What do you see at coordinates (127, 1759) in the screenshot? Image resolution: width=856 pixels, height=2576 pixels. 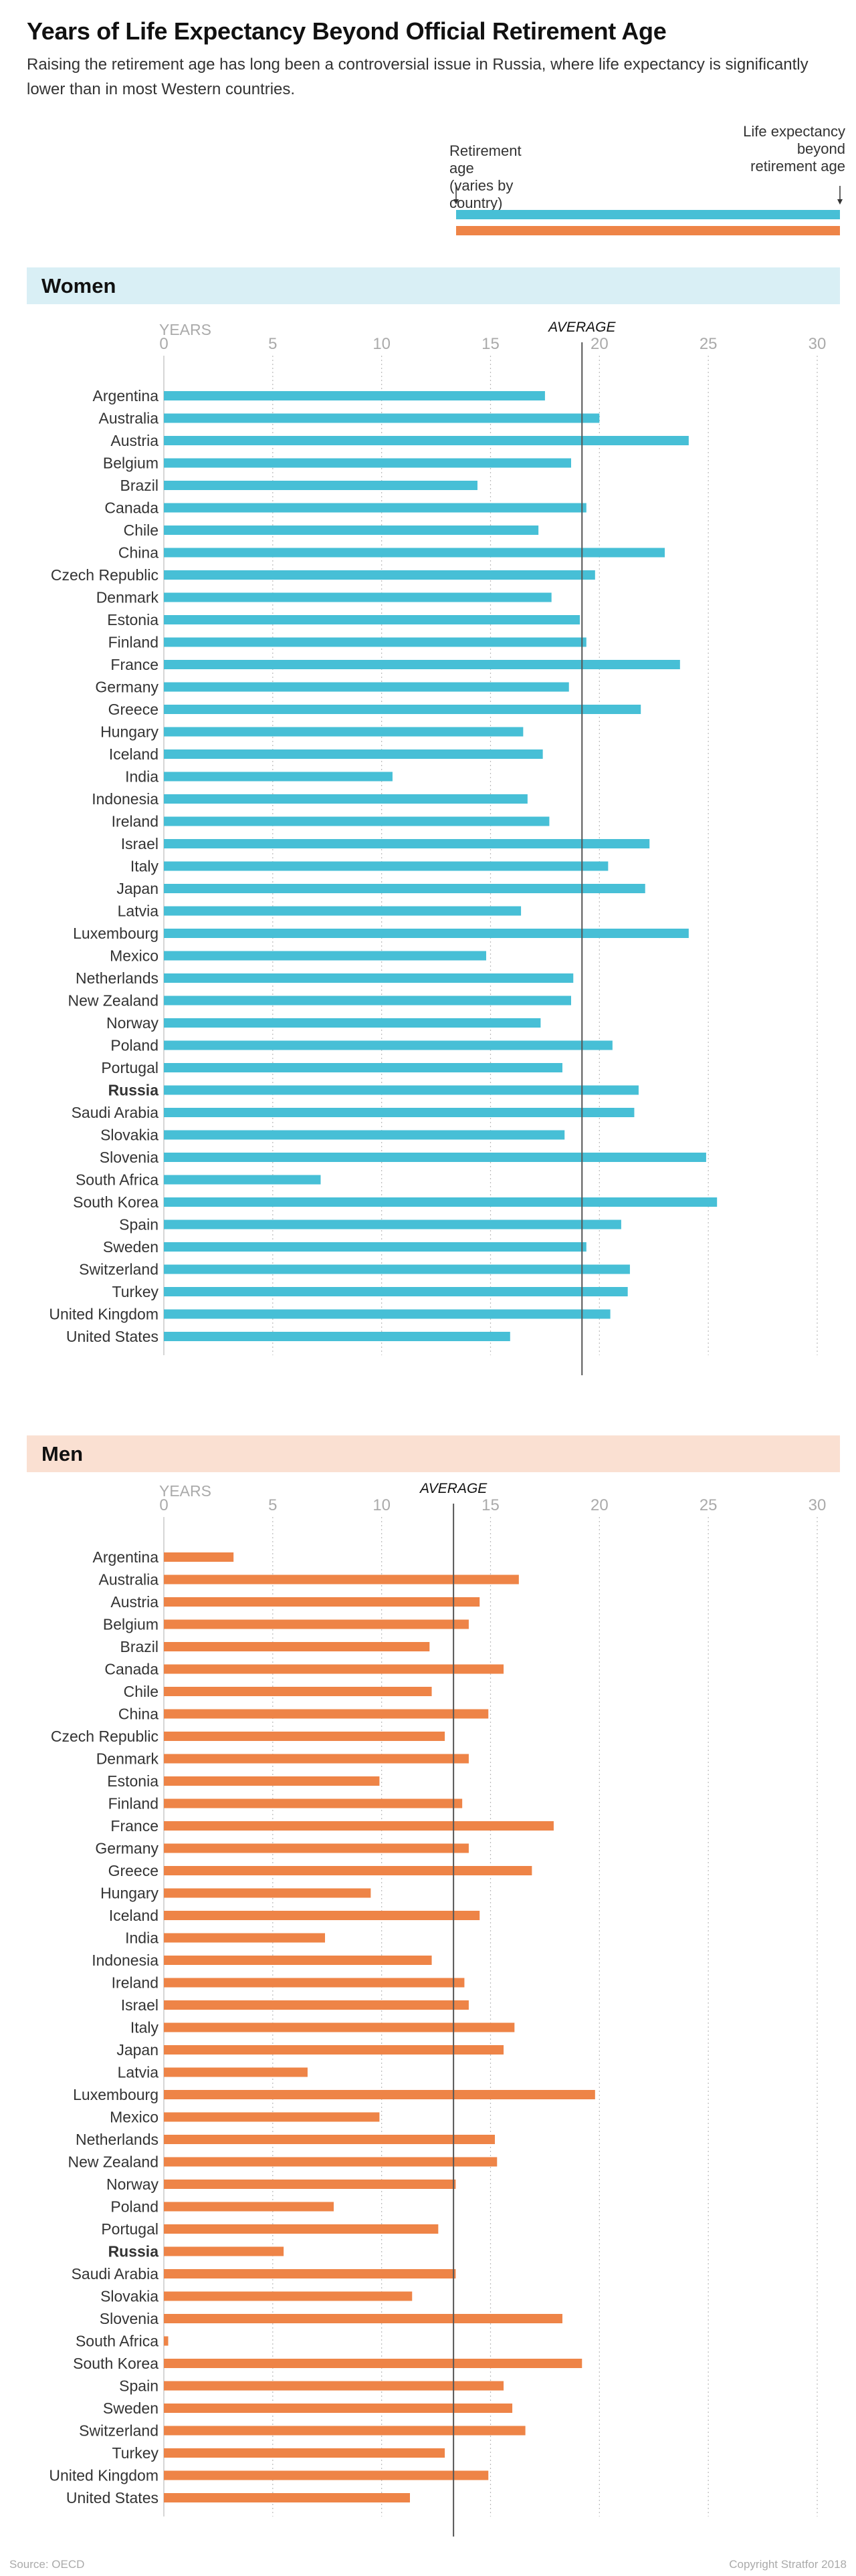 I see `category-label-denmark: Denmark` at bounding box center [127, 1759].